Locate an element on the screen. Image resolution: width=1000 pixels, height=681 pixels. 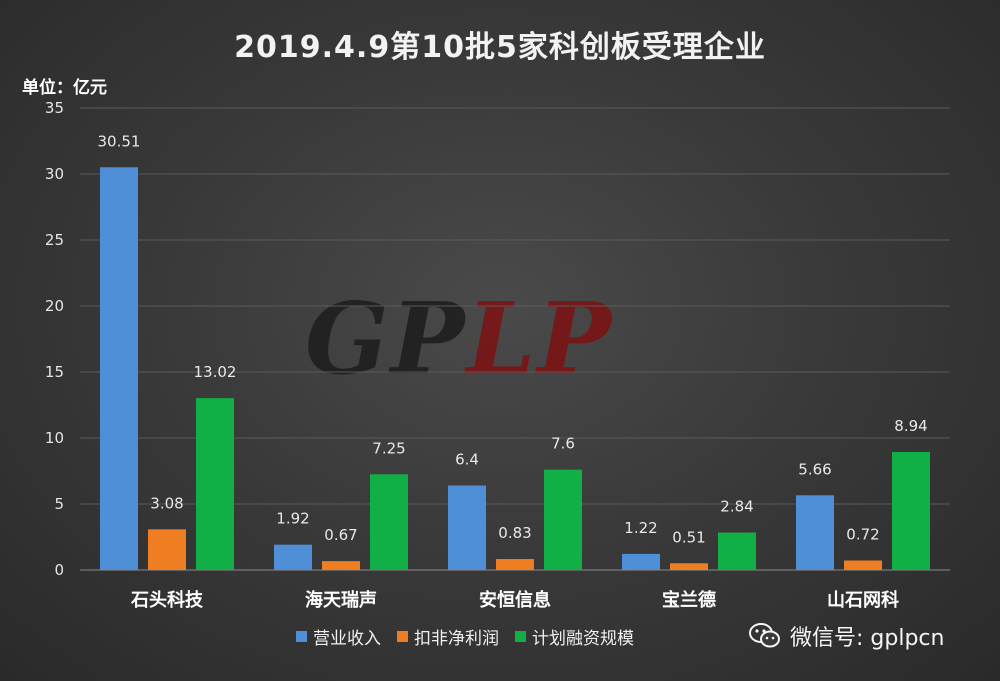
y-tick-label: 25 is located at coordinates (54, 240).